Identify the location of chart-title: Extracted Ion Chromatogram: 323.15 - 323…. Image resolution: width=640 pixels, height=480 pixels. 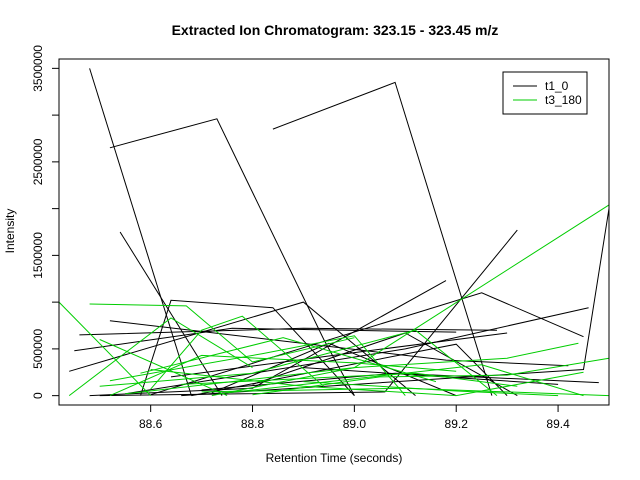
(335, 30).